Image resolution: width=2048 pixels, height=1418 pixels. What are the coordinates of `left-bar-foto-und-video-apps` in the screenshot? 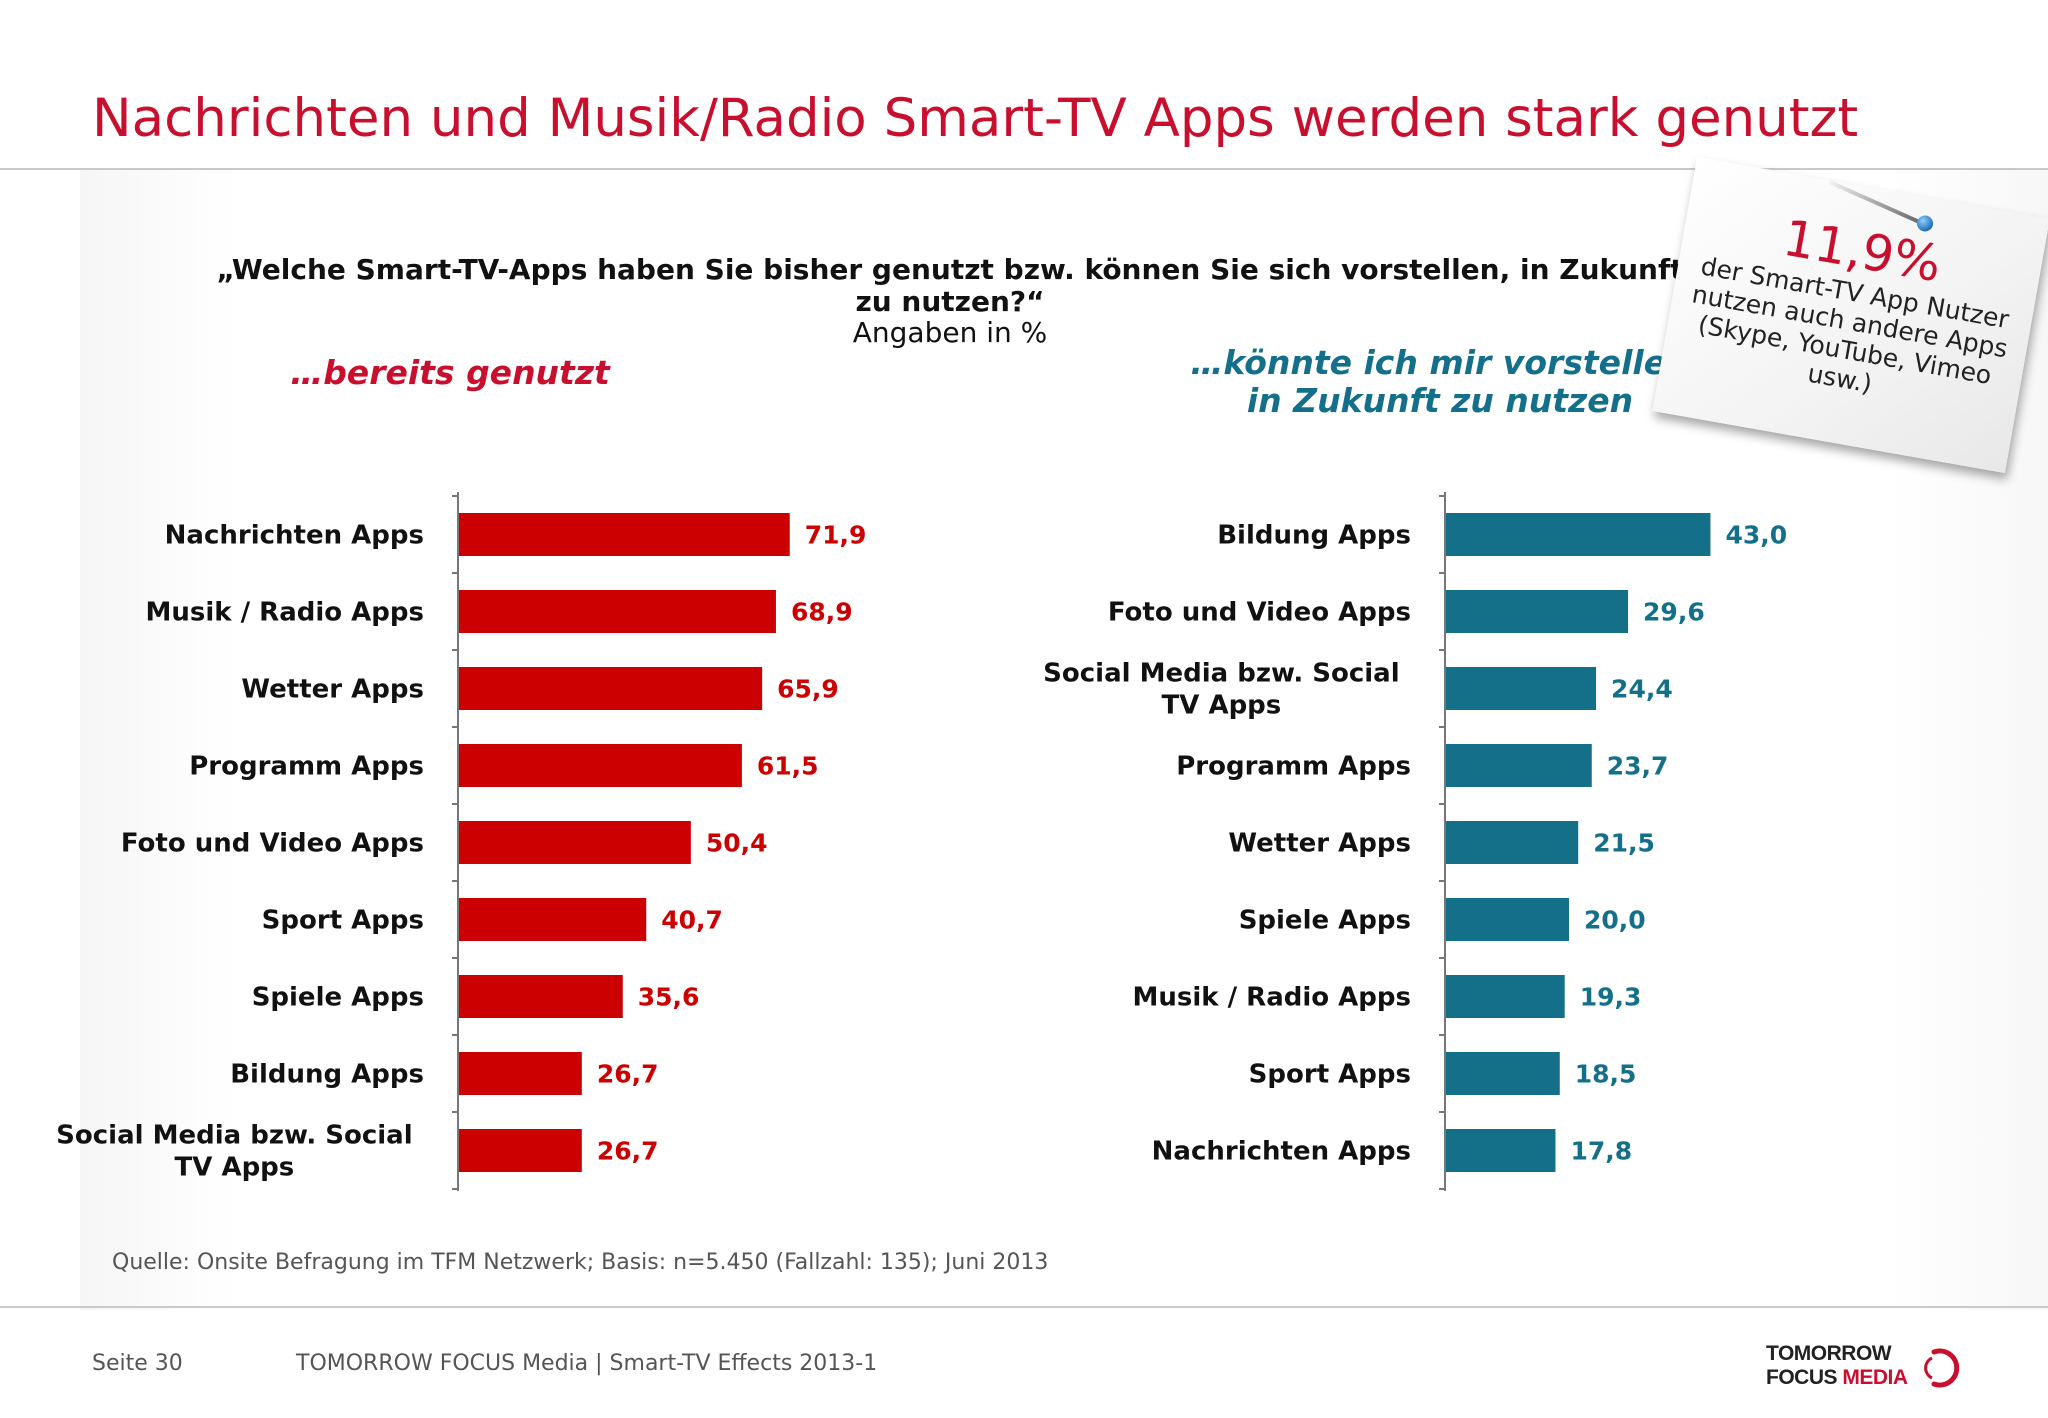 It's located at (575, 842).